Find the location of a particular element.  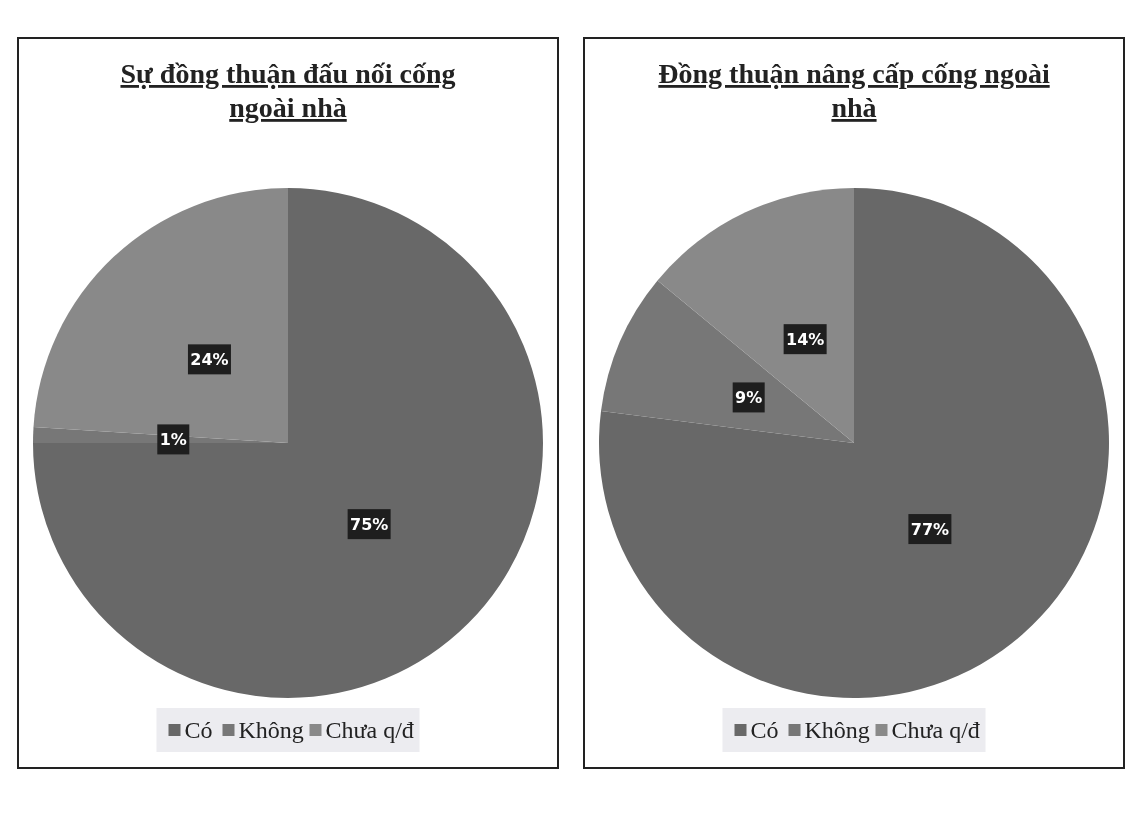

chart-title: Đồng thuận nâng cấp cống ngoài nhà is located at coordinates (854, 90).